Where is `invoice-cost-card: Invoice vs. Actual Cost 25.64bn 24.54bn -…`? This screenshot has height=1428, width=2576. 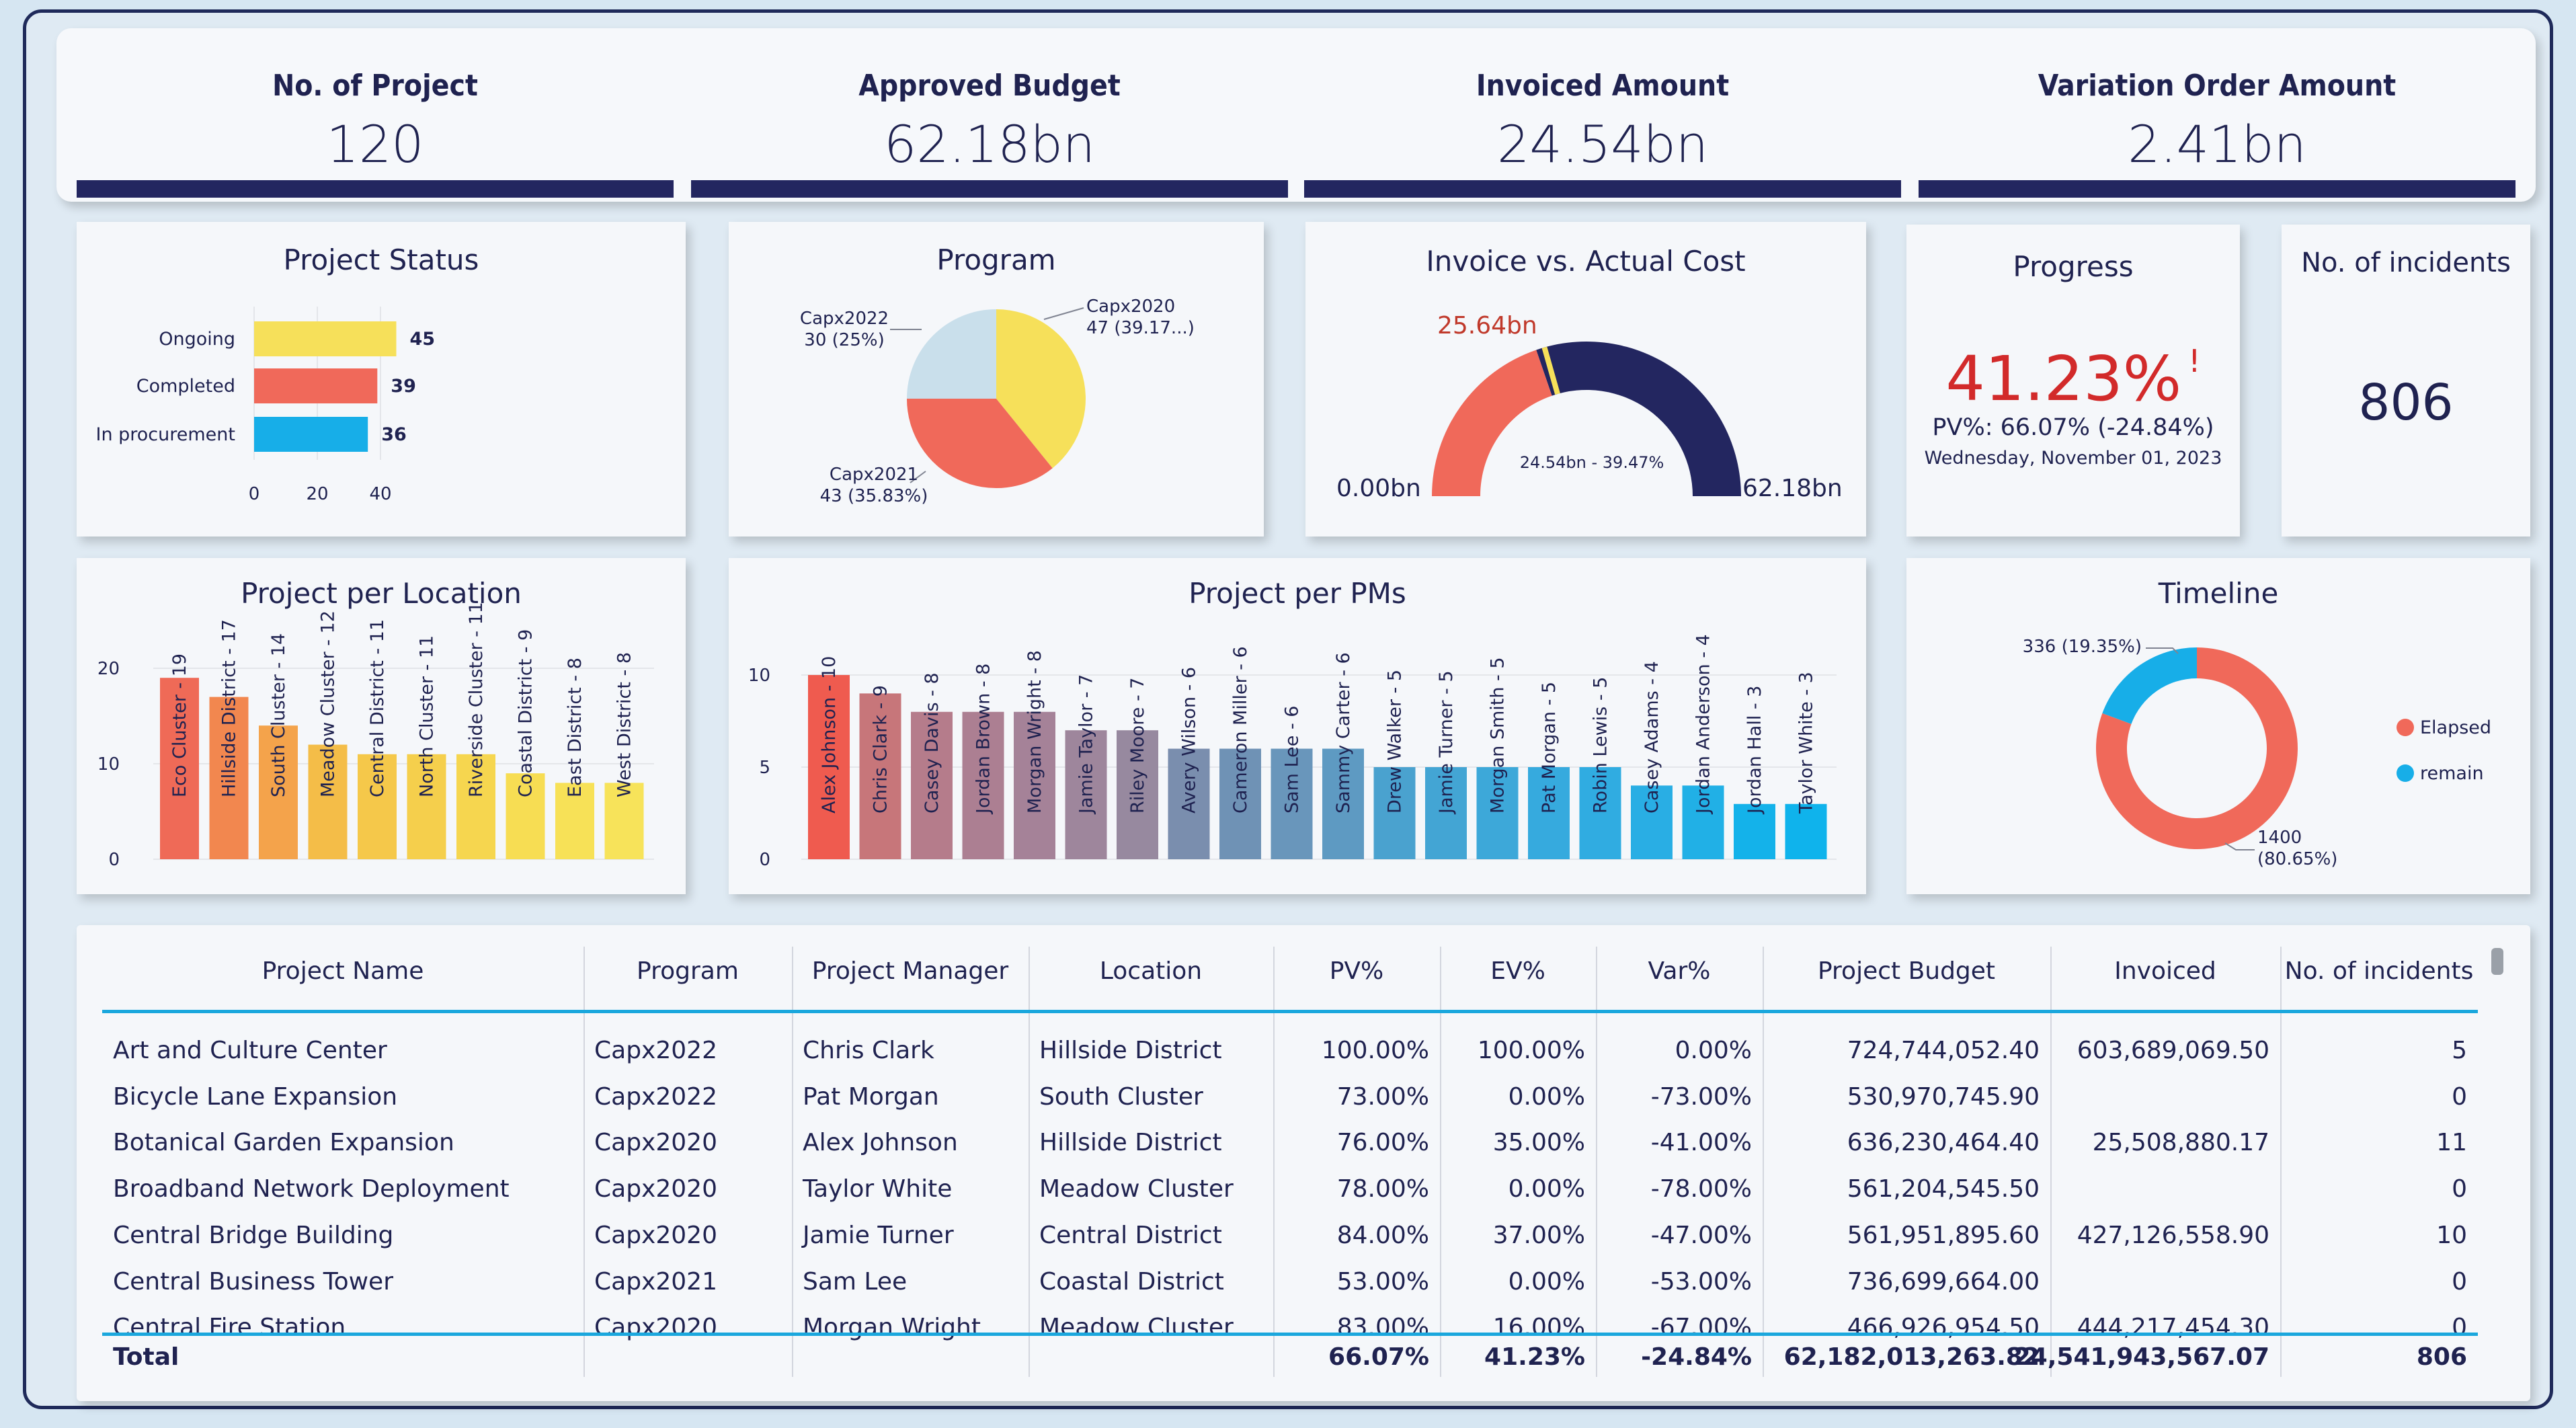 invoice-cost-card: Invoice vs. Actual Cost 25.64bn 24.54bn -… is located at coordinates (1585, 379).